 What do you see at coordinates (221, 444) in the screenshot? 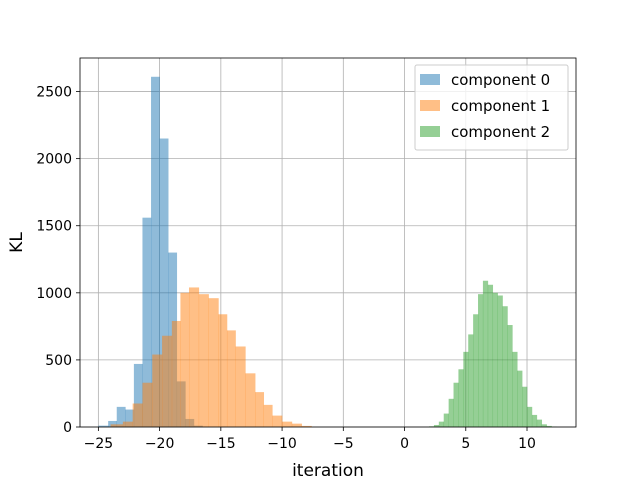
I see `x-tick-label: −15` at bounding box center [221, 444].